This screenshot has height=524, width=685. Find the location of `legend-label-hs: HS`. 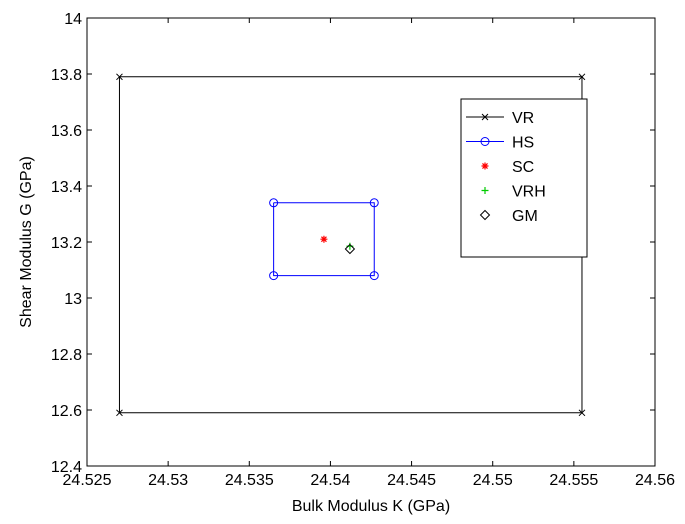

legend-label-hs: HS is located at coordinates (523, 143).